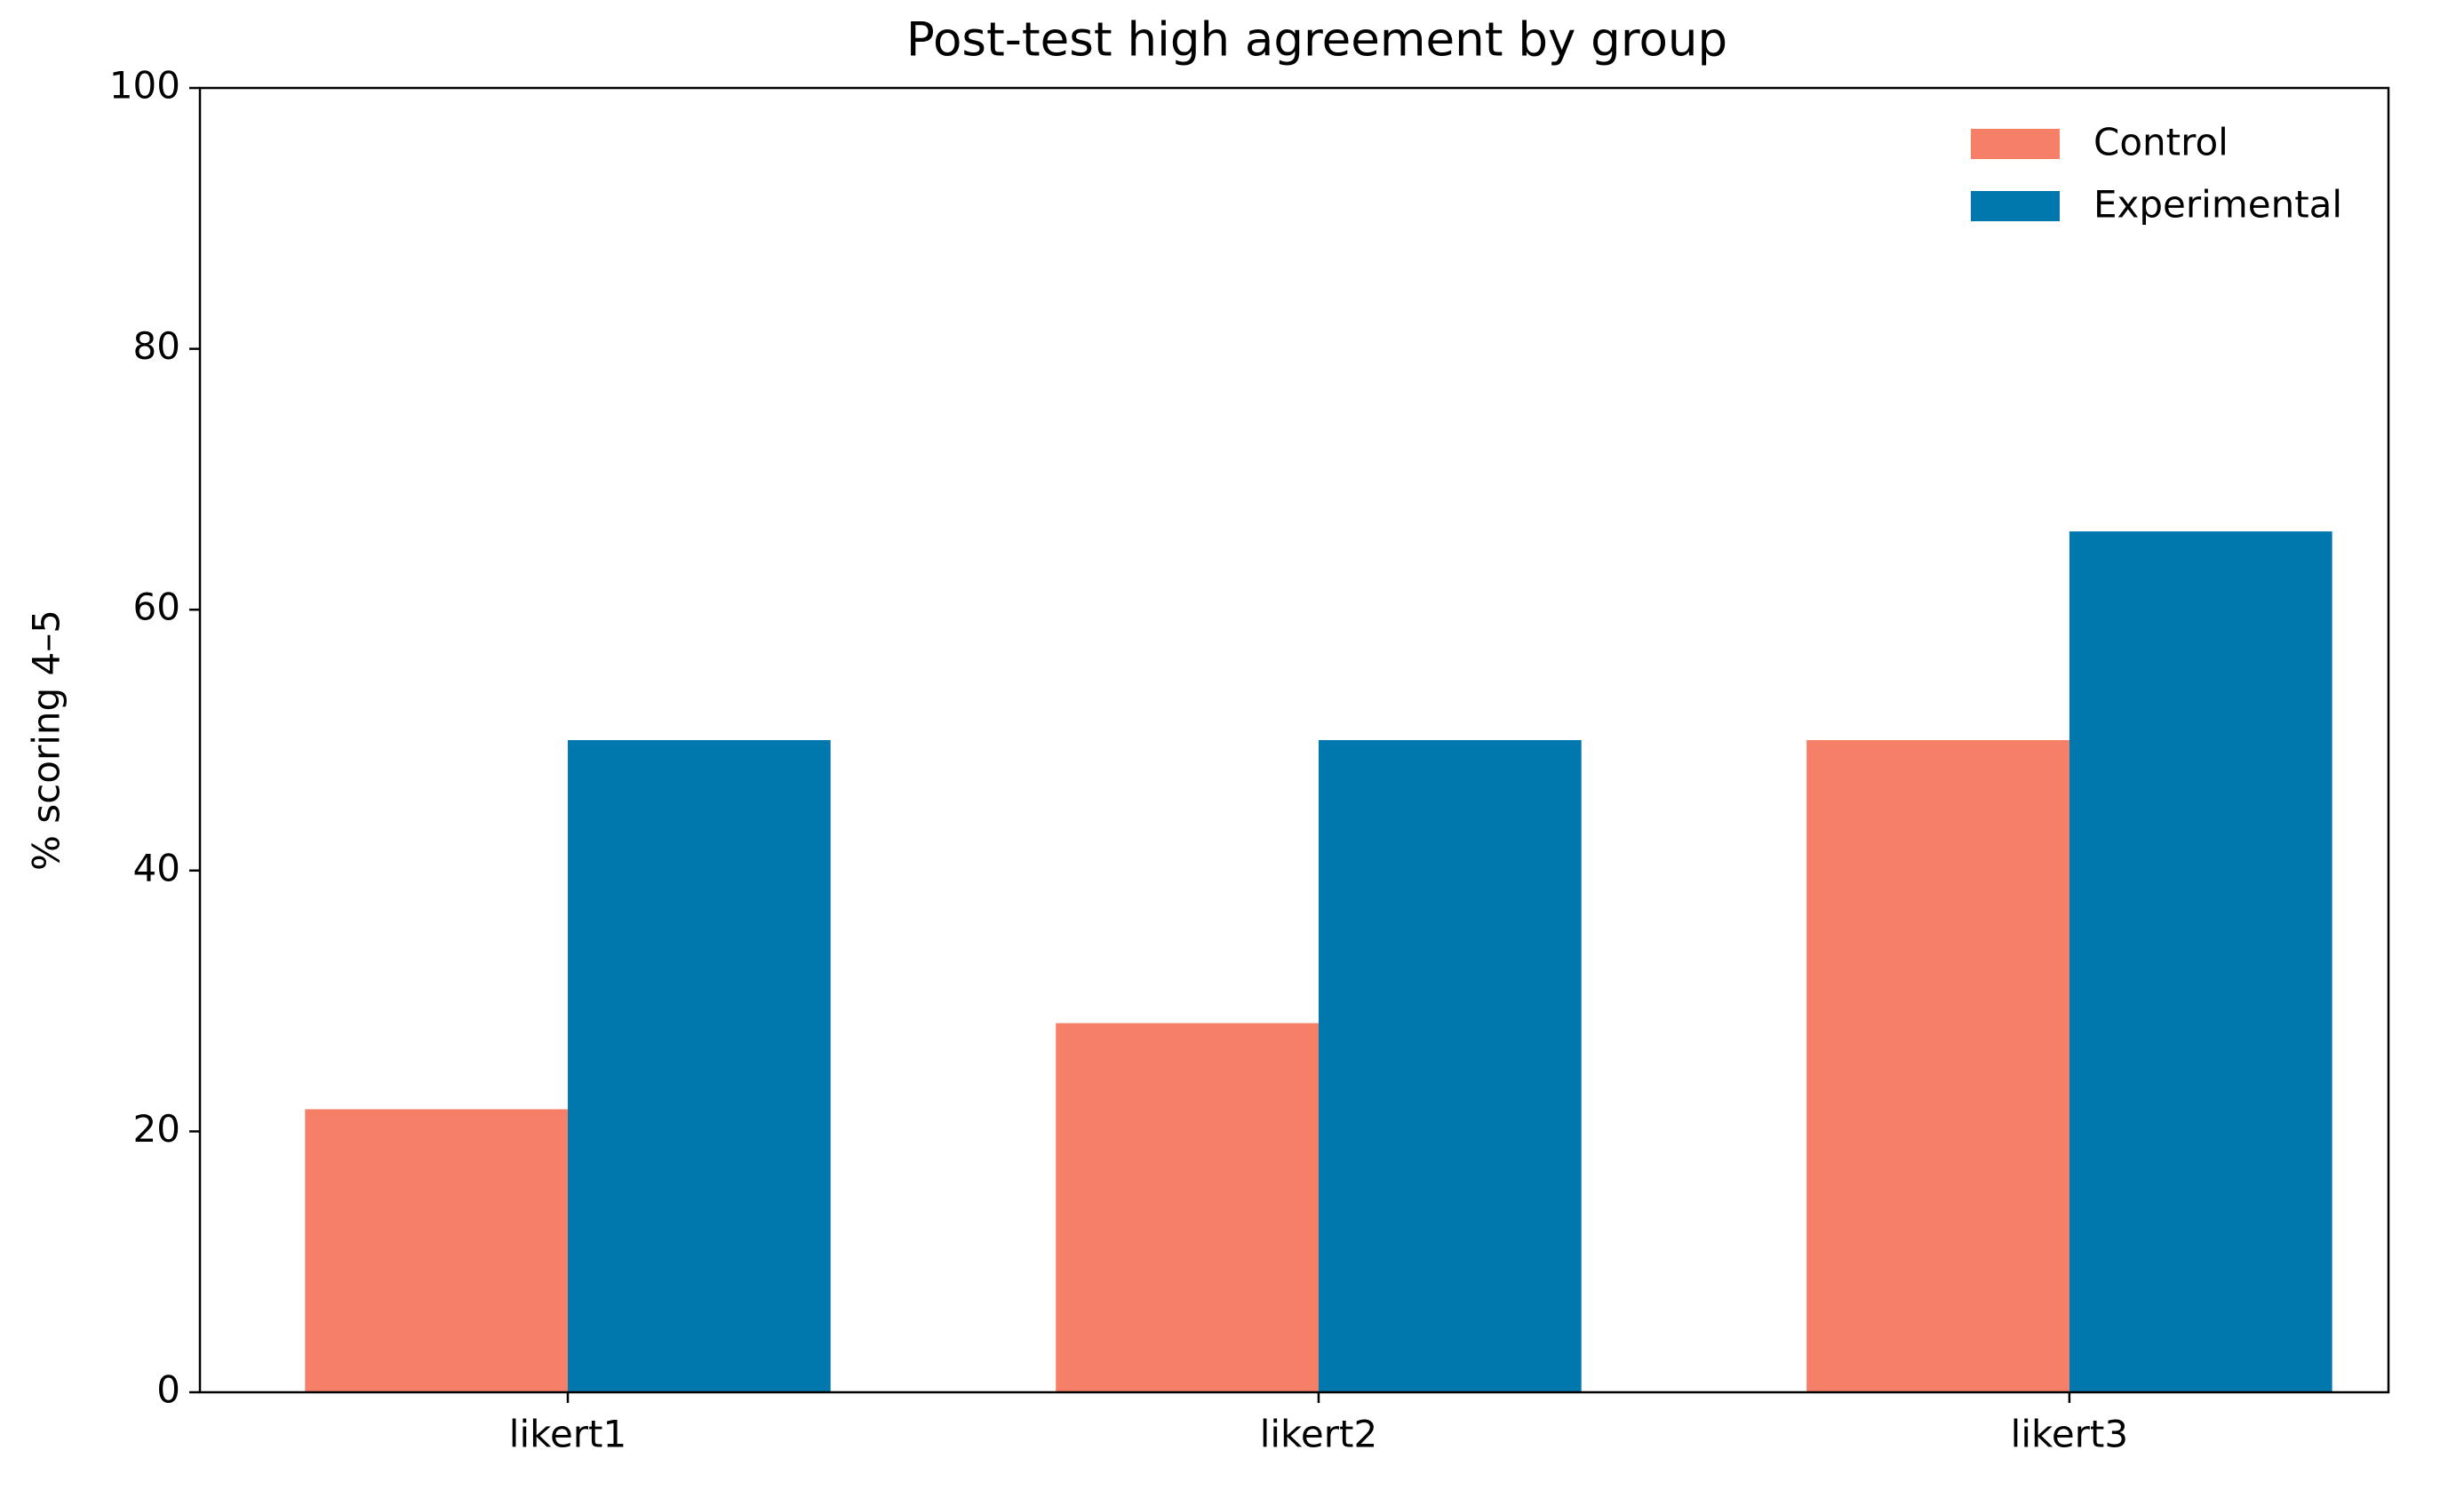 This screenshot has width=2464, height=1490. Describe the element at coordinates (1318, 1434) in the screenshot. I see `x-tick-label: likert2` at that location.